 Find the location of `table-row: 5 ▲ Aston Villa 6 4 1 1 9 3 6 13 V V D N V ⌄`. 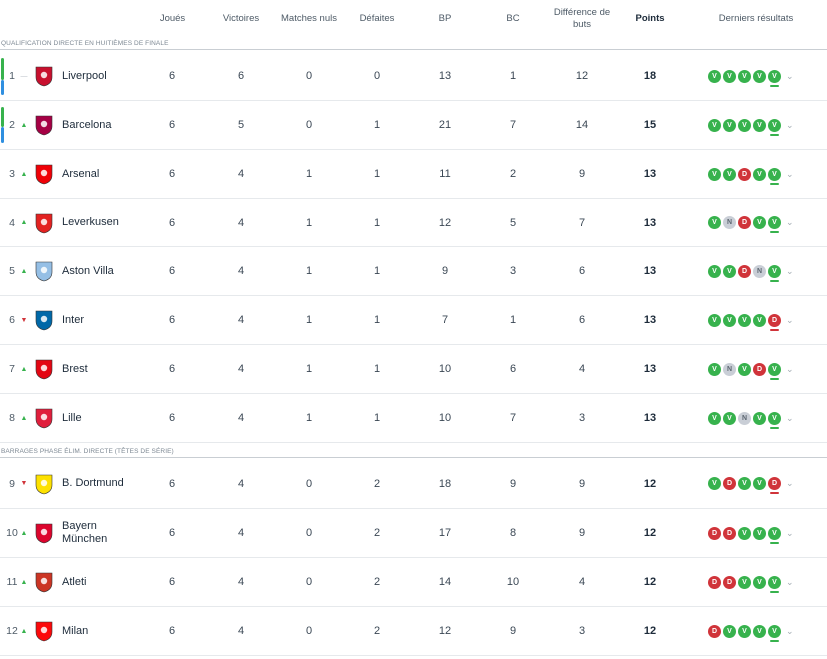

table-row: 5 ▲ Aston Villa 6 4 1 1 9 3 6 13 V V D N V ⌄ is located at coordinates (413, 271).